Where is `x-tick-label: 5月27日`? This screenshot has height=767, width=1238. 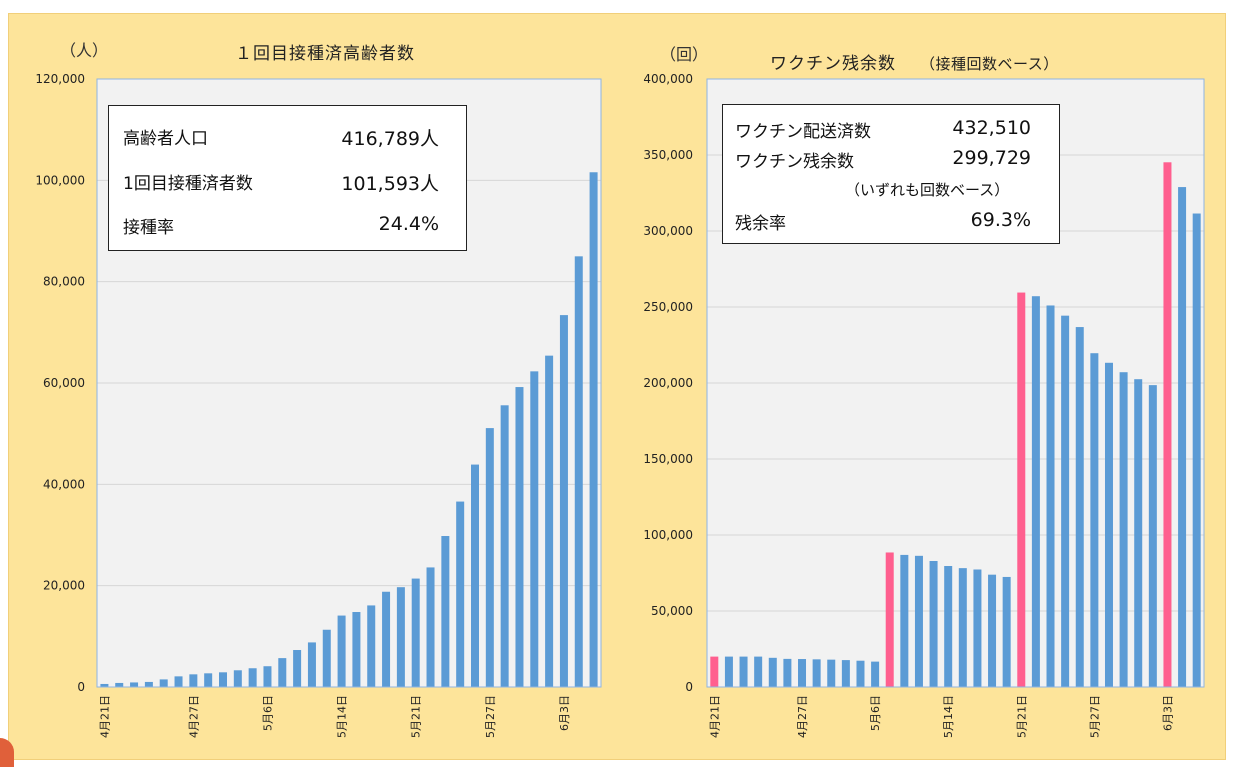
x-tick-label: 5月27日 is located at coordinates (1094, 716).